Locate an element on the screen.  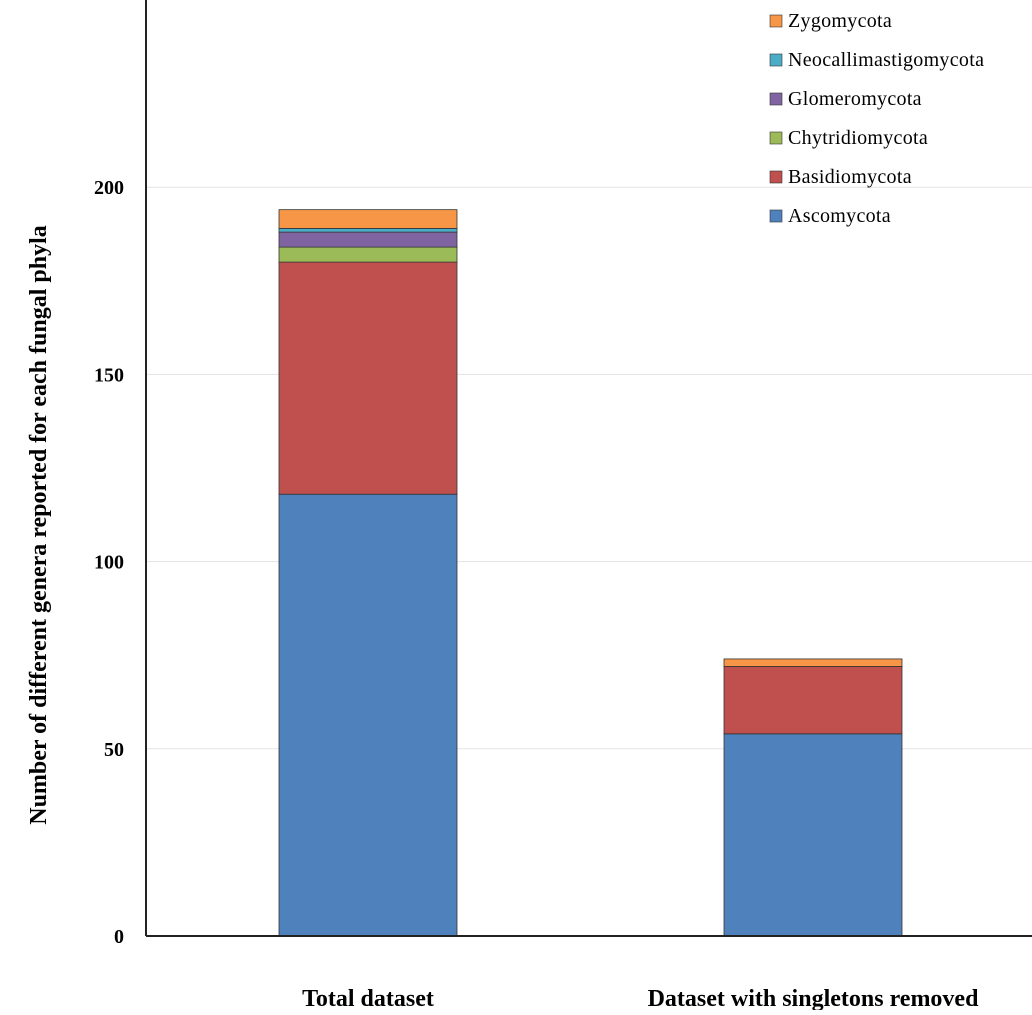
legend-label-chytridiomycota: Chytridiomycota is located at coordinates (858, 138).